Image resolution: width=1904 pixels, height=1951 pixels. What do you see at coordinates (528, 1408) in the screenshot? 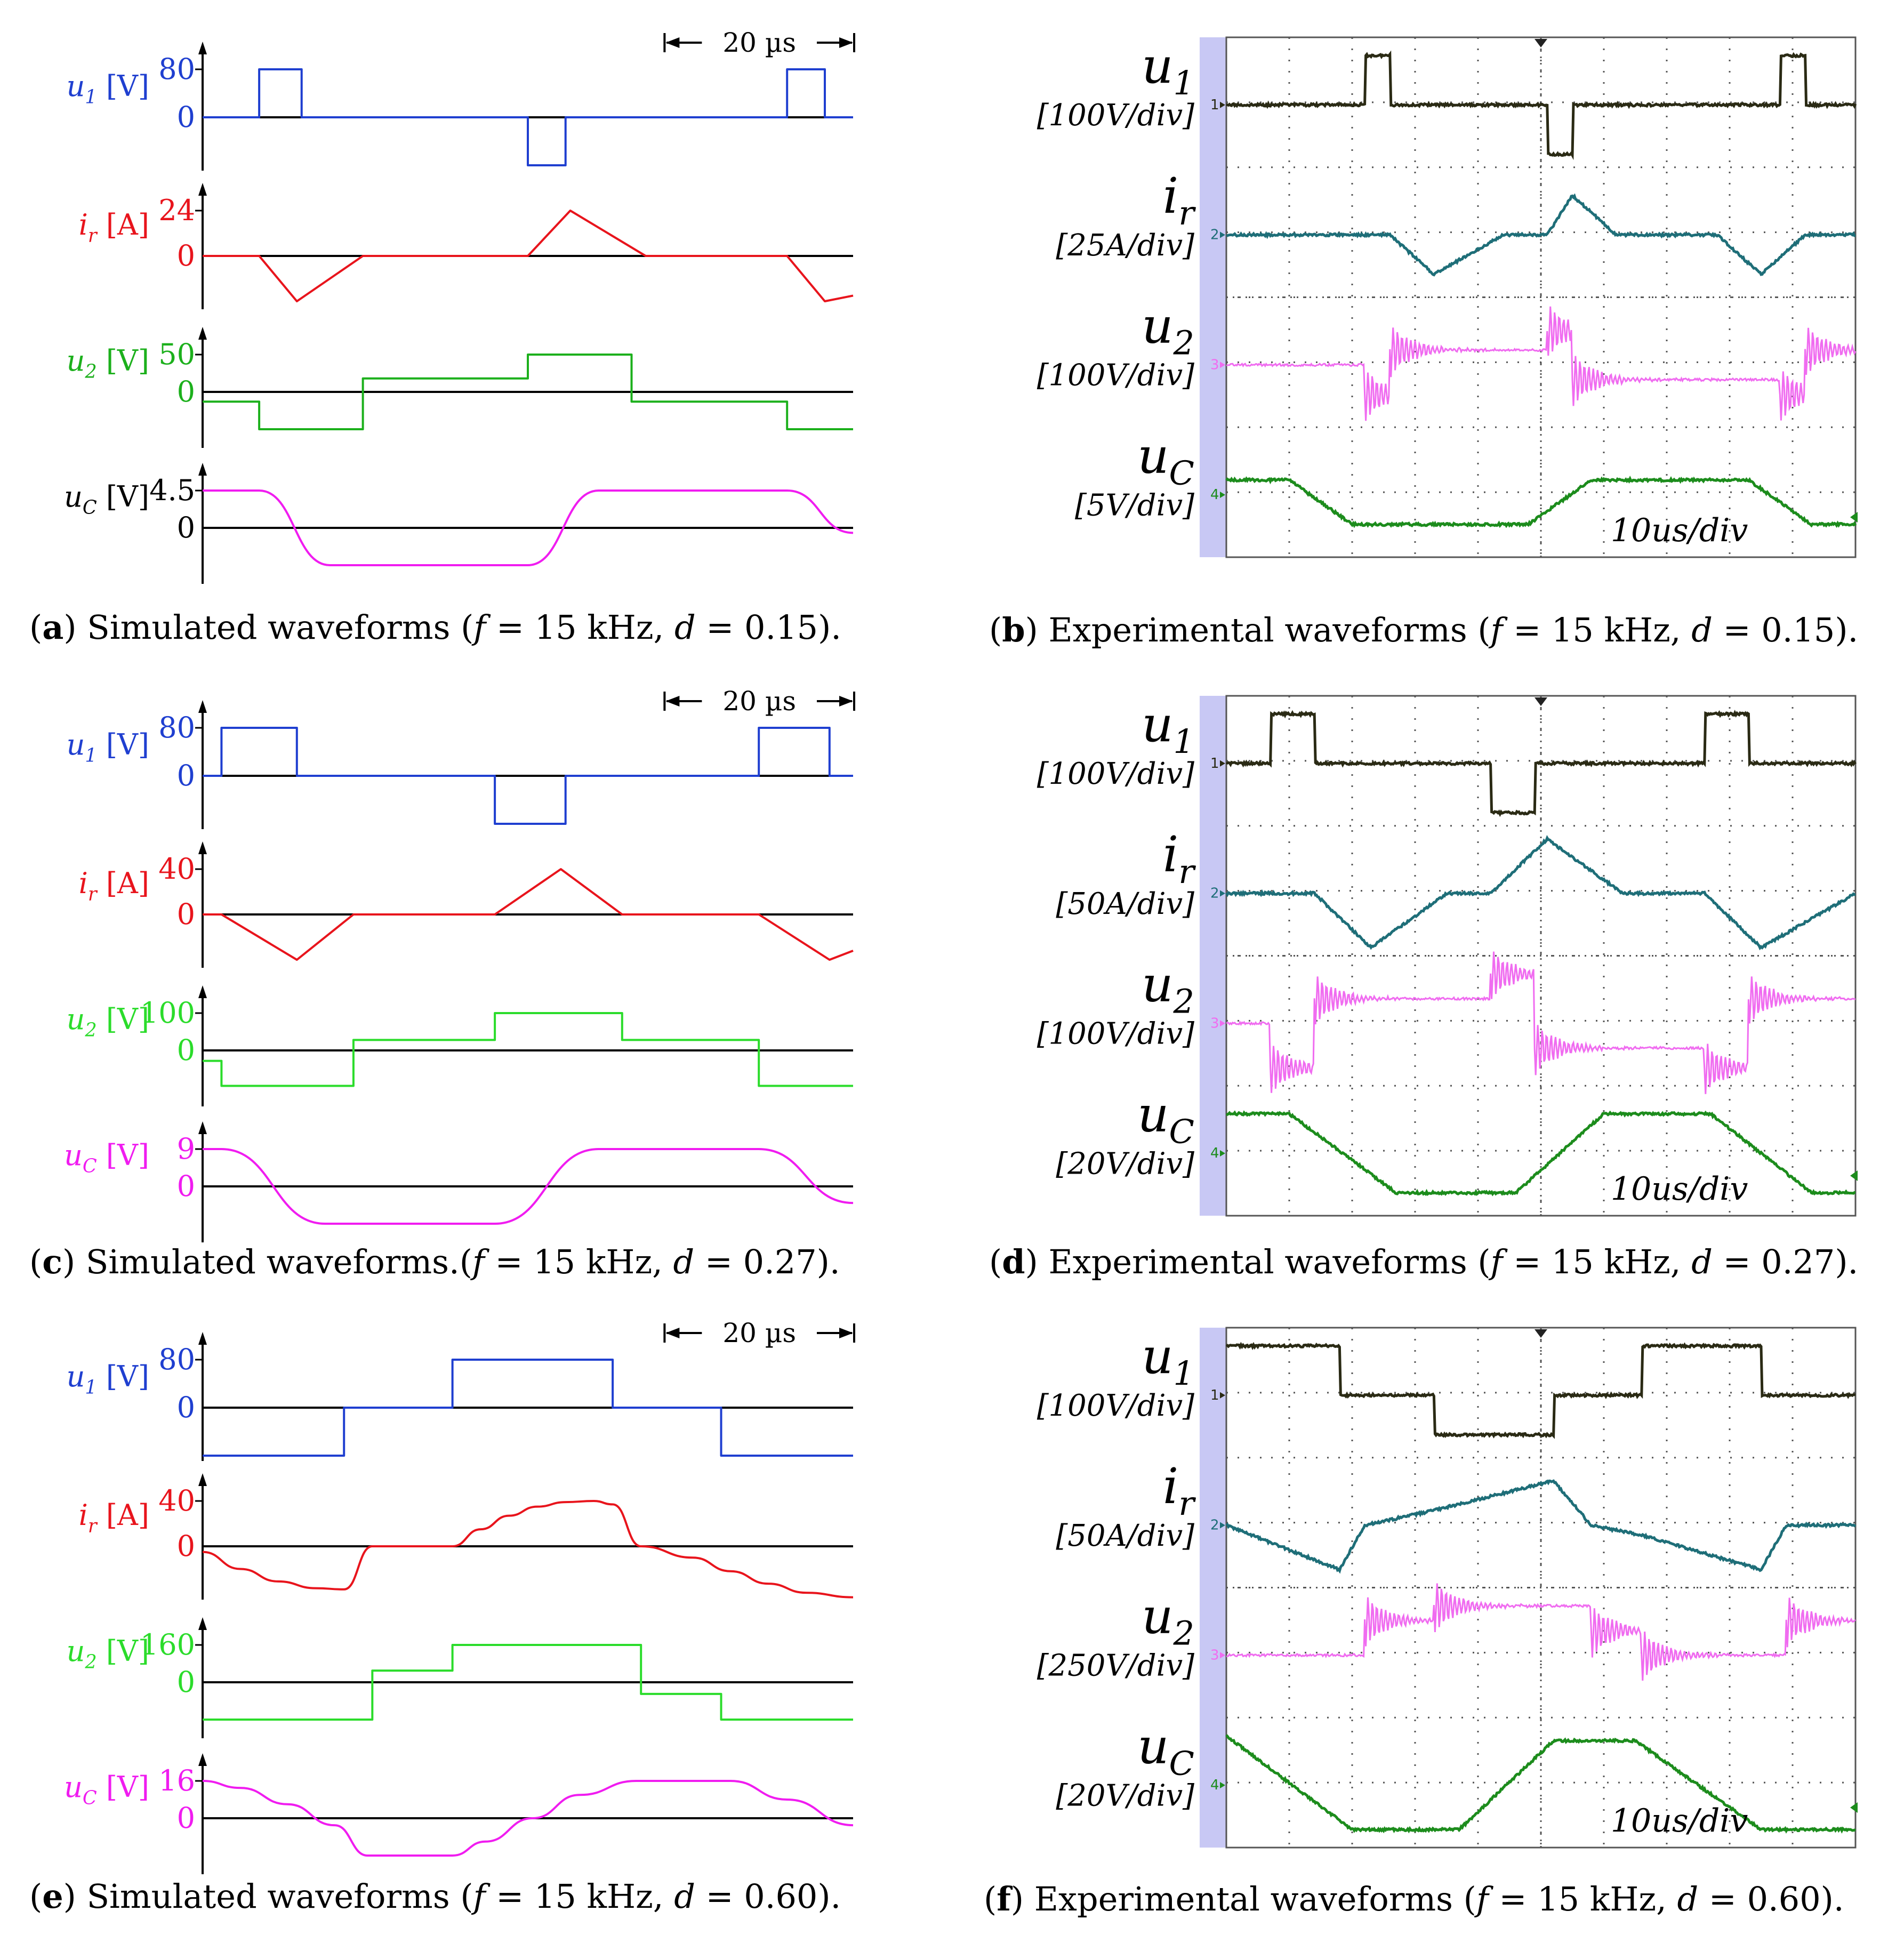
I see `waveform-u1` at bounding box center [528, 1408].